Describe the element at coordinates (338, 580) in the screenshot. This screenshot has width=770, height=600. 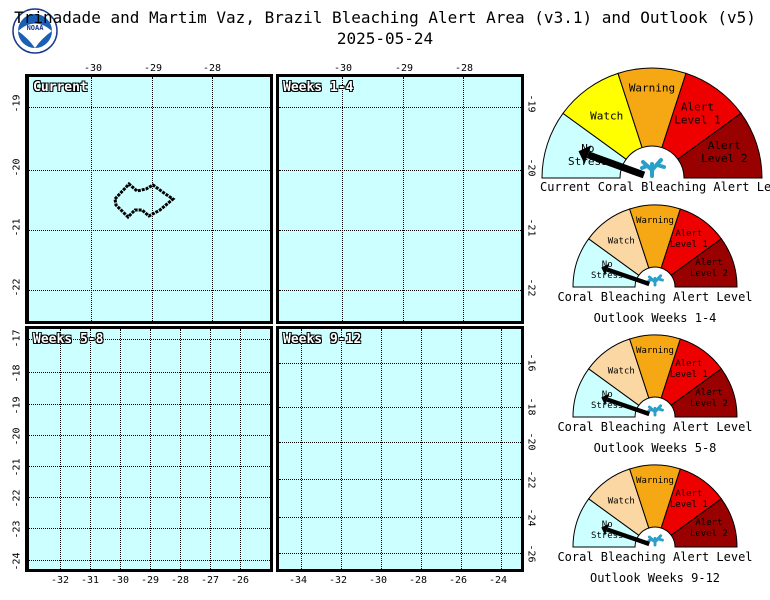
I see `lon-tick-bottom-right: -32` at that location.